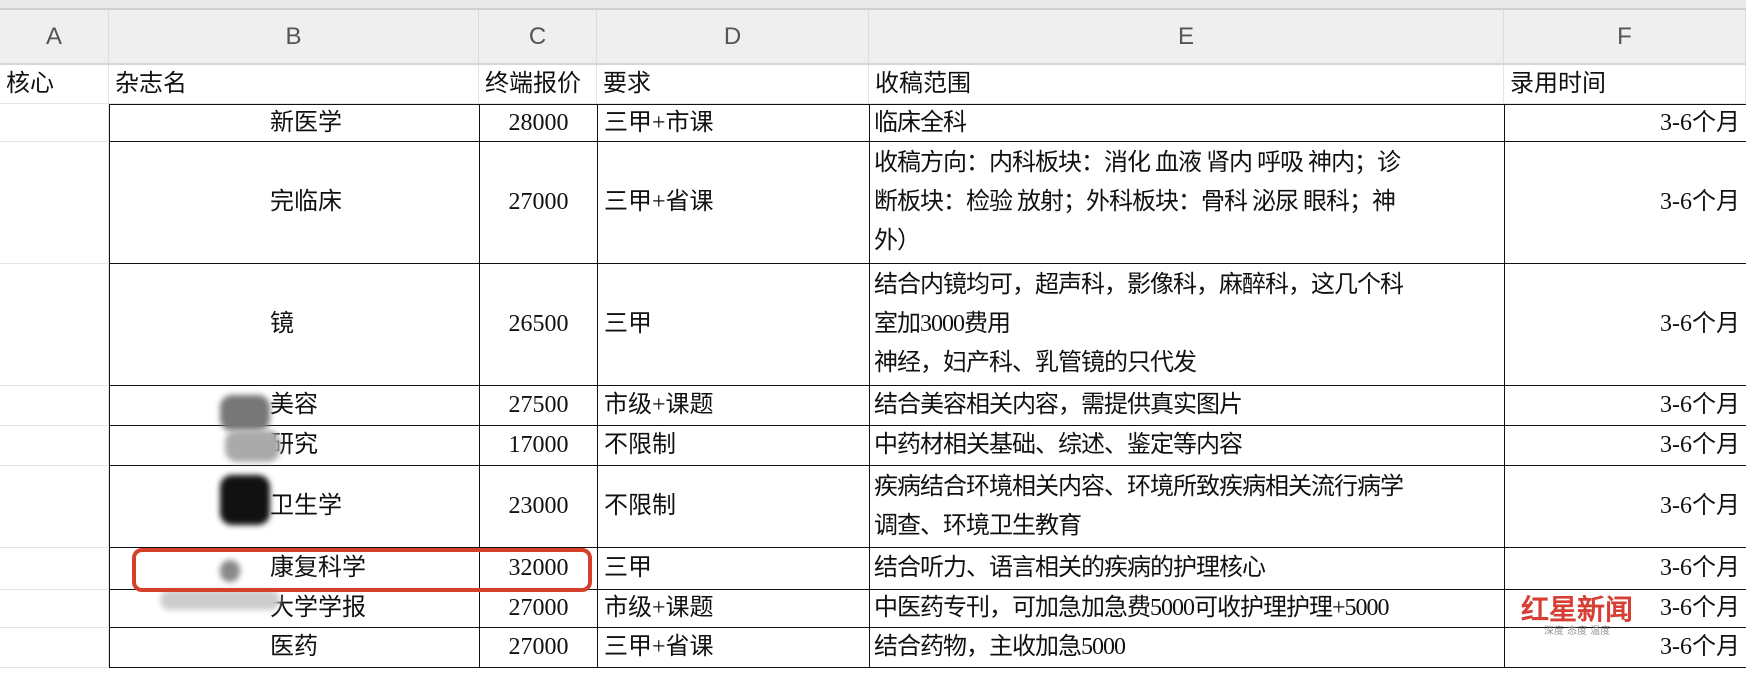 Image resolution: width=1746 pixels, height=674 pixels. I want to click on table-cell-price: 23000, so click(538, 506).